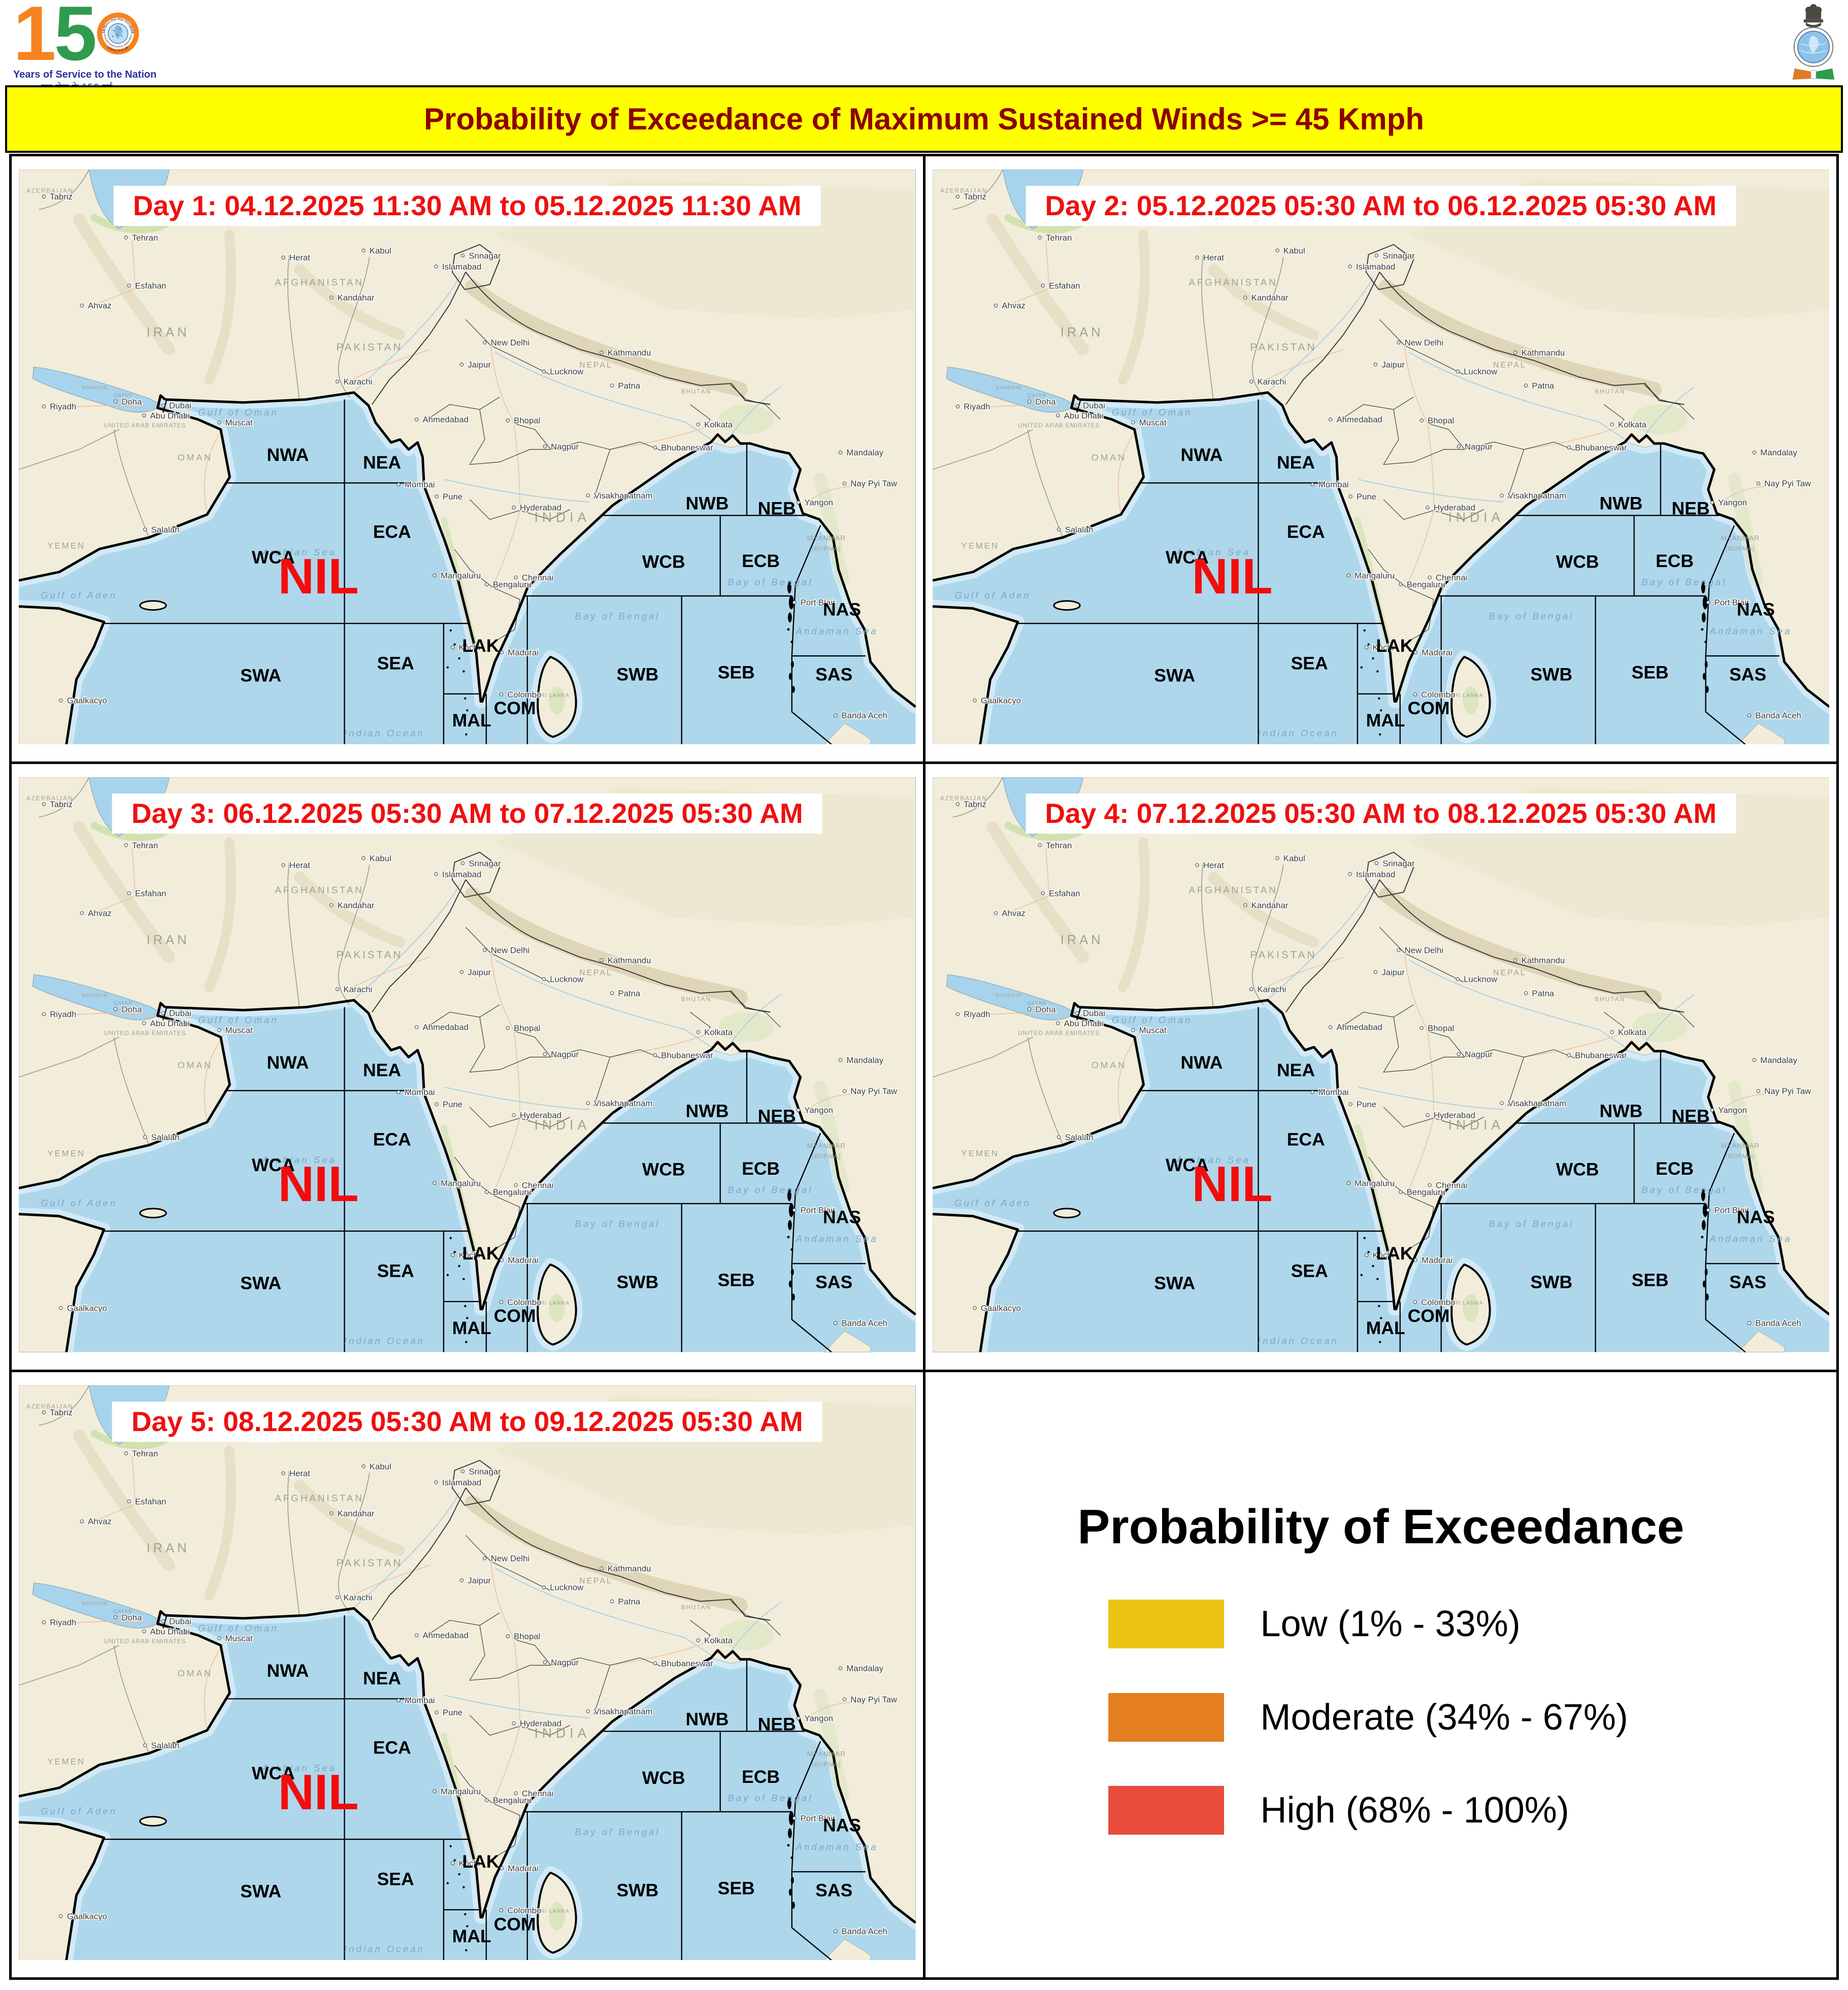  I want to click on legend-item-moderate: Moderate (34% - 67%), so click(1368, 1717).